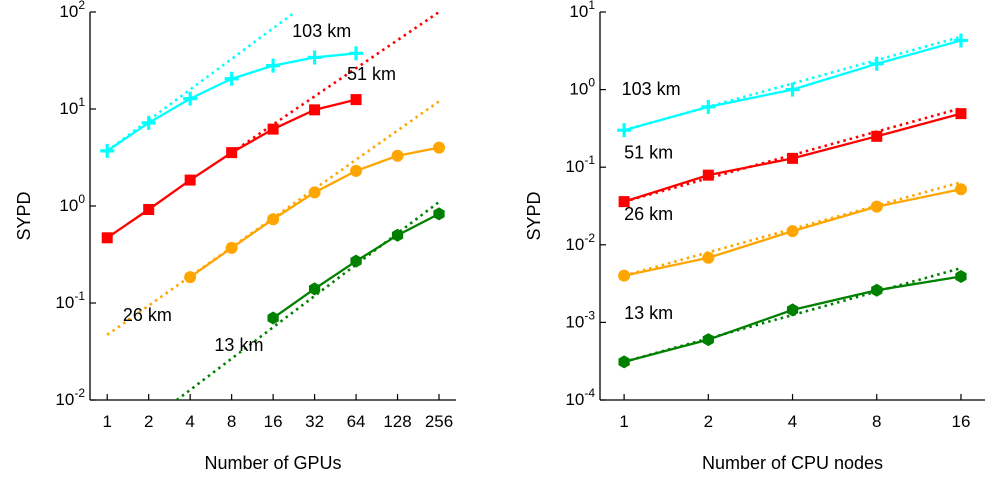  I want to click on y-tick-label: 10⁻³, so click(580, 319).